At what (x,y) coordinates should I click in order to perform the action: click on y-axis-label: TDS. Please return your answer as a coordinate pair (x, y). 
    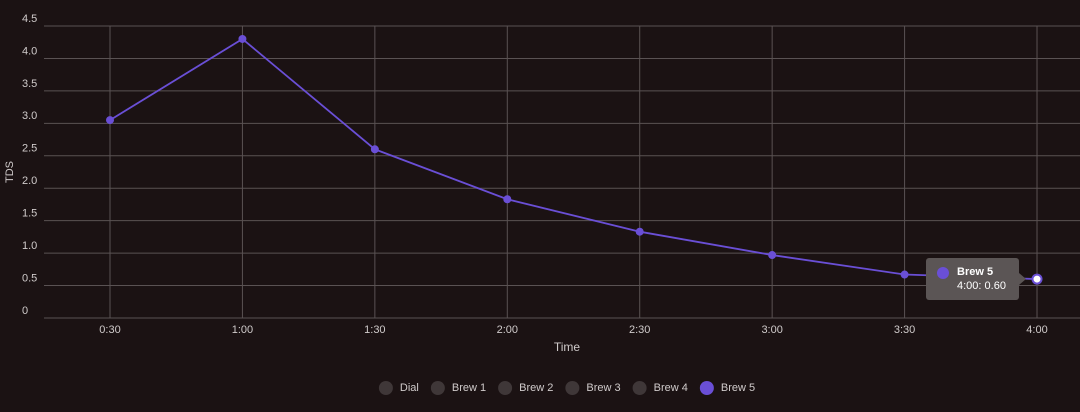
    Looking at the image, I should click on (10, 172).